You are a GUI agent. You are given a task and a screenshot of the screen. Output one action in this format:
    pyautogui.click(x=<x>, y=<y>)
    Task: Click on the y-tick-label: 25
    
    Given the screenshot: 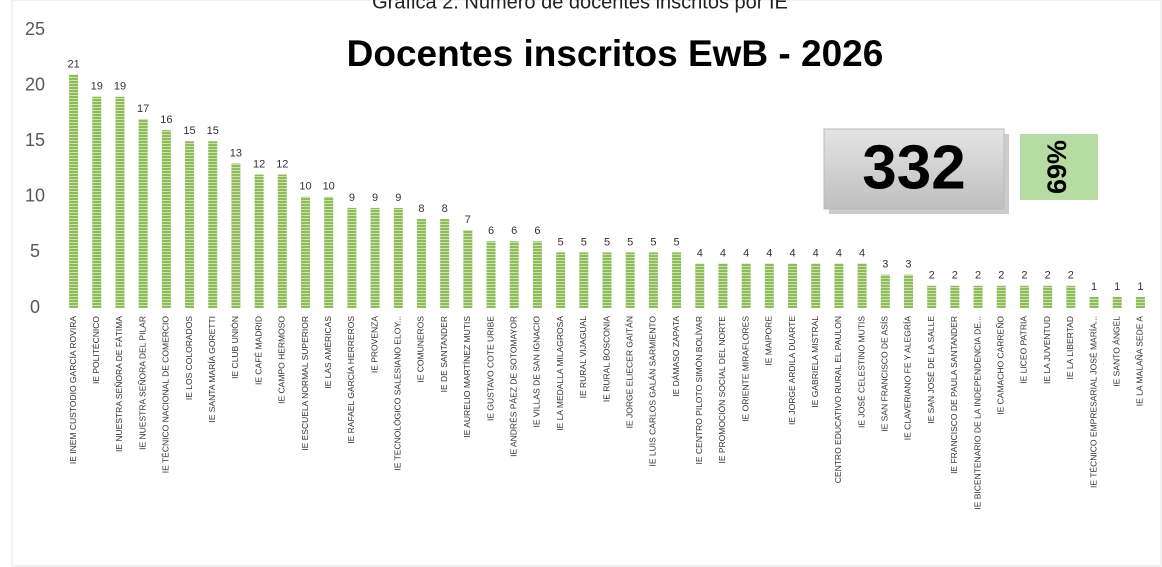 What is the action you would take?
    pyautogui.click(x=35, y=29)
    